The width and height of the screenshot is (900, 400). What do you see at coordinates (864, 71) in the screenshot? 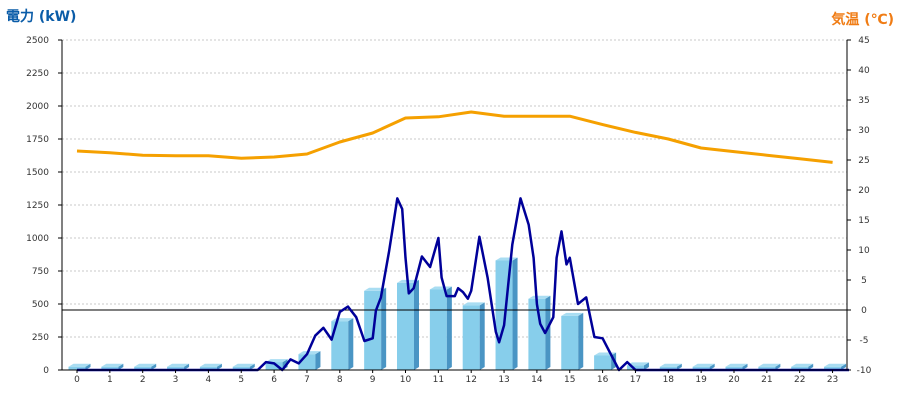
I see `right-tick-label: 40` at bounding box center [864, 71].